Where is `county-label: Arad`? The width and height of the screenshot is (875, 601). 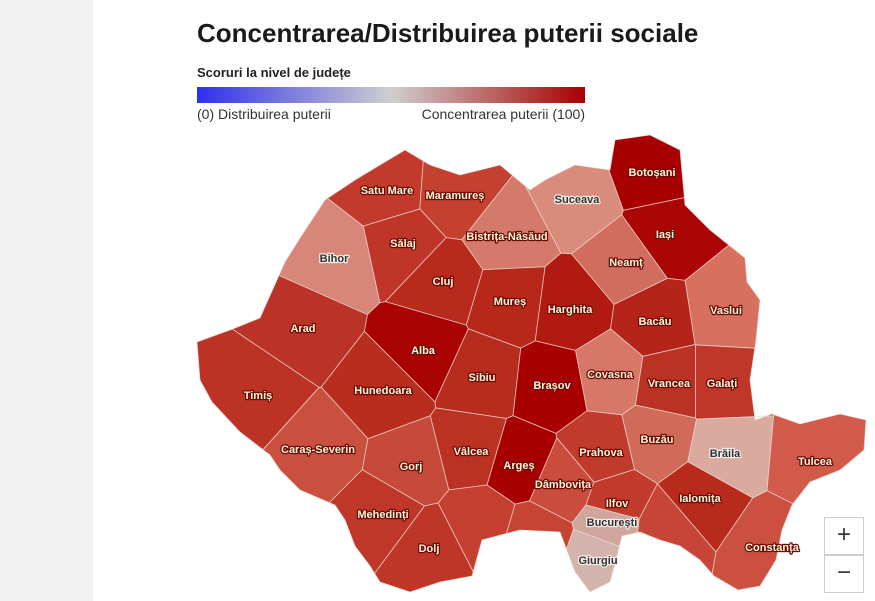
county-label: Arad is located at coordinates (302, 329).